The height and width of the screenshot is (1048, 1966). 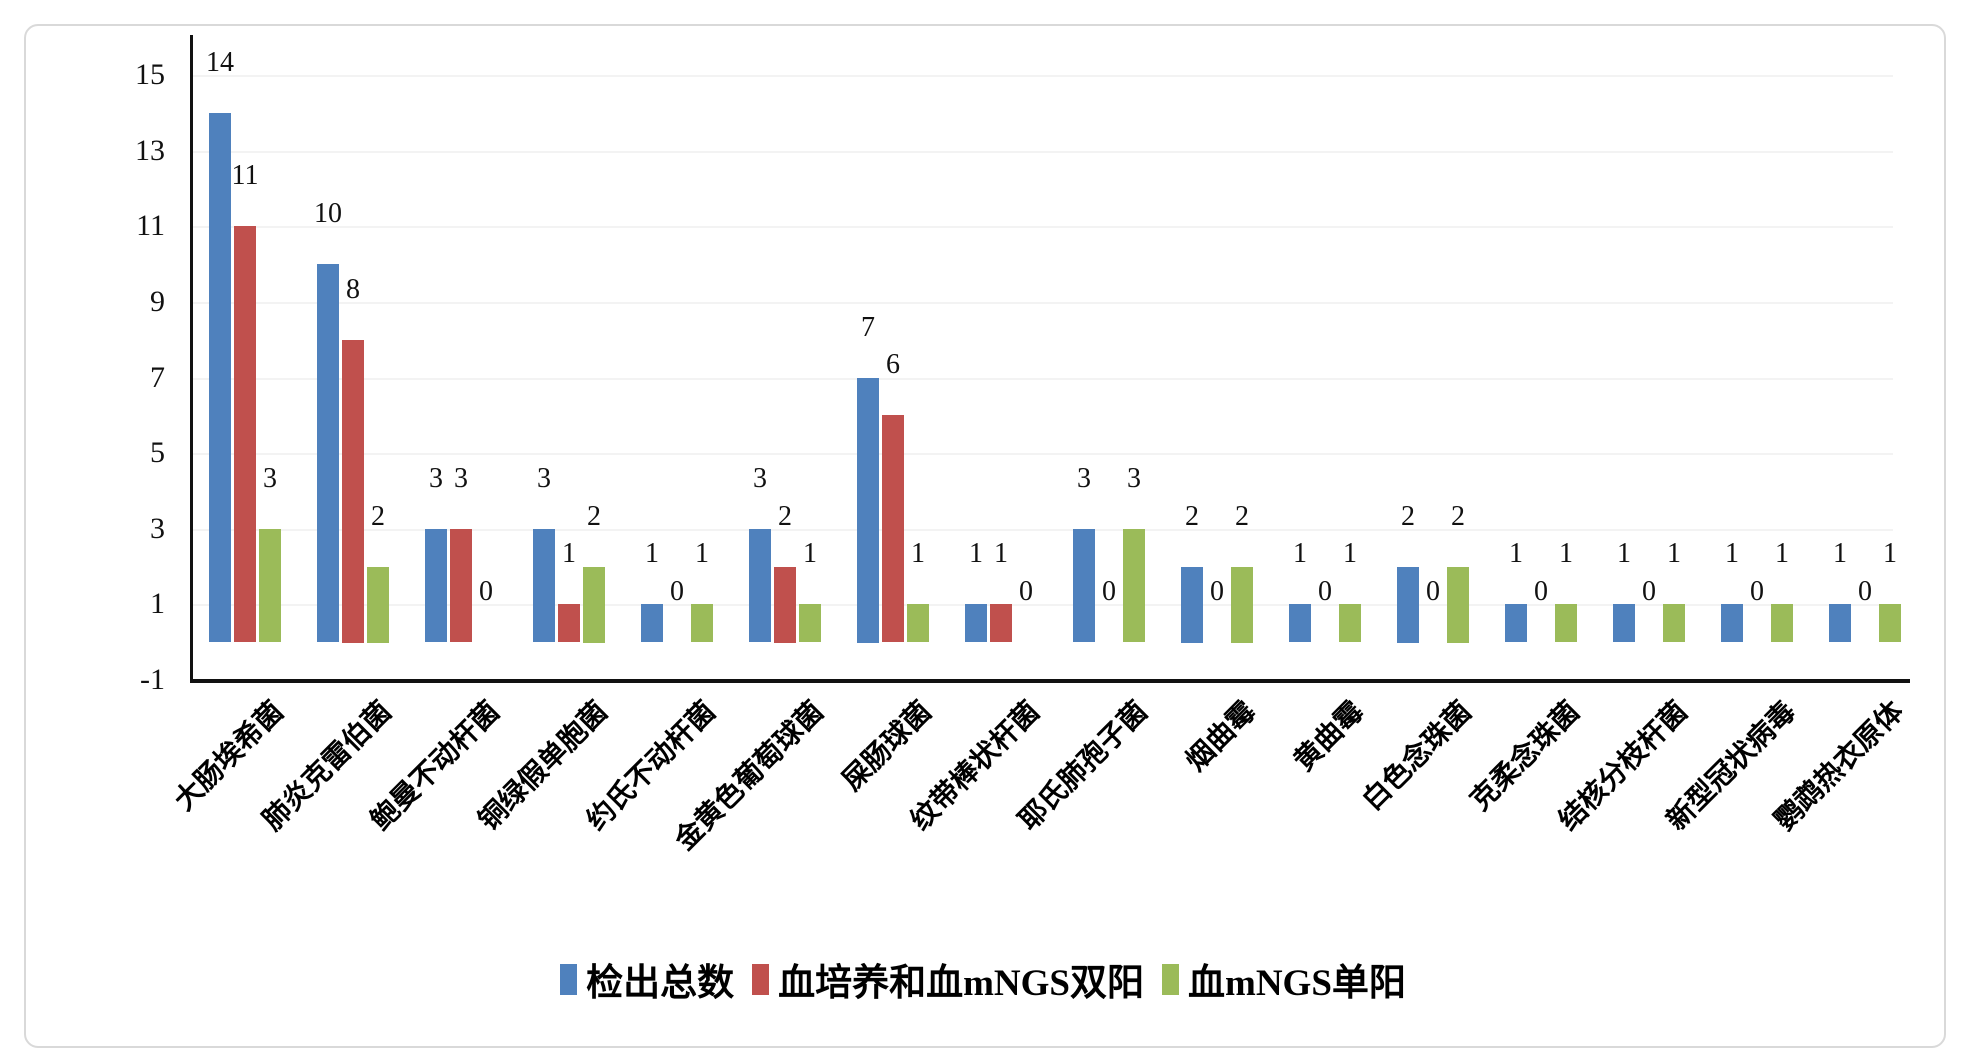 I want to click on y-axis-tick-label: 11, so click(x=150, y=225).